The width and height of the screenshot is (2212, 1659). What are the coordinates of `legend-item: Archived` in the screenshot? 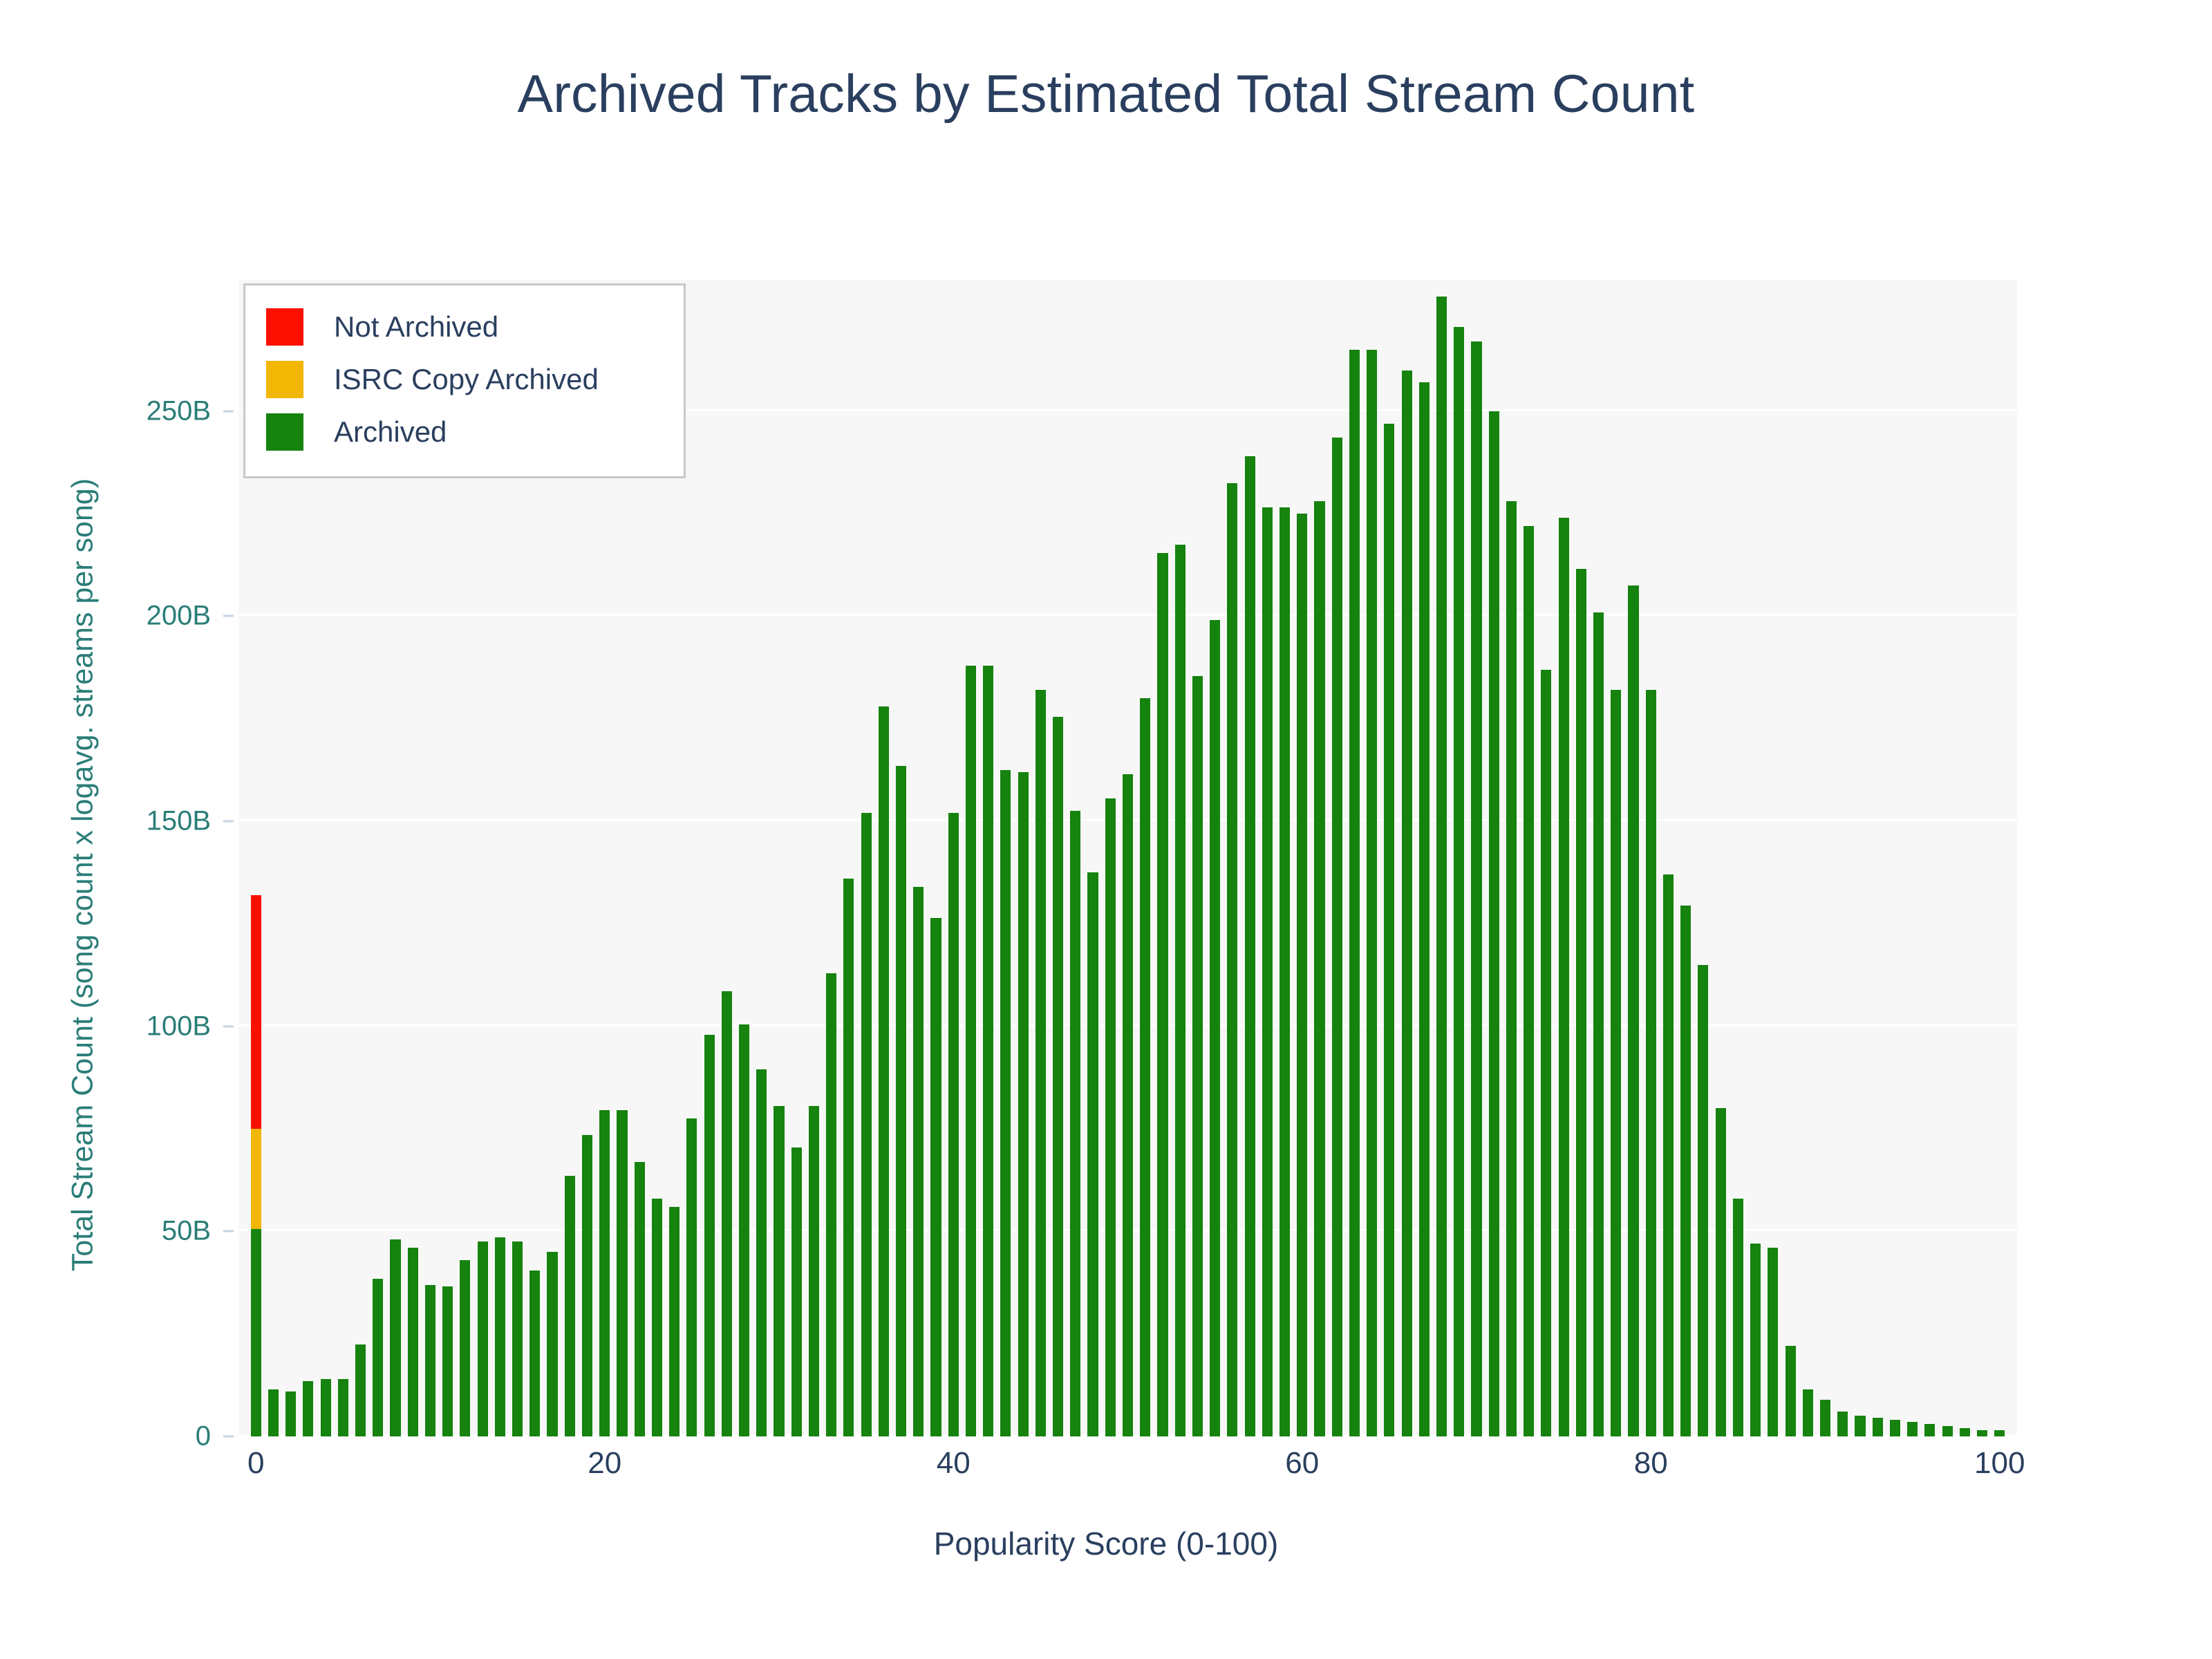 It's located at (463, 432).